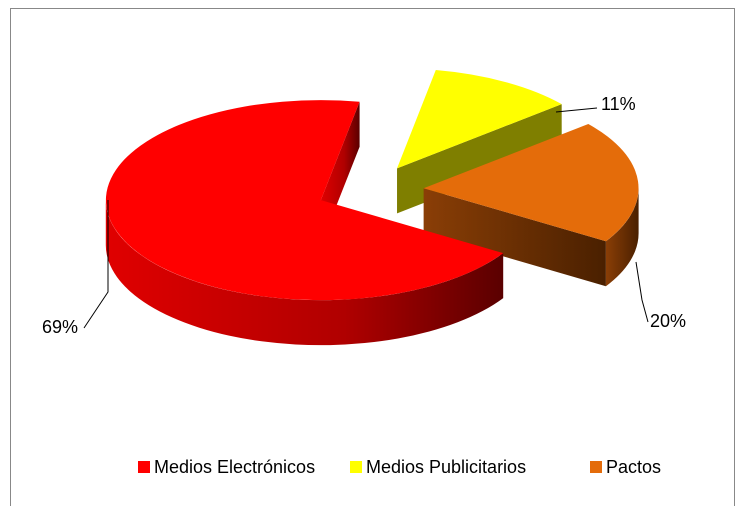  What do you see at coordinates (668, 321) in the screenshot?
I see `data-label: 20%` at bounding box center [668, 321].